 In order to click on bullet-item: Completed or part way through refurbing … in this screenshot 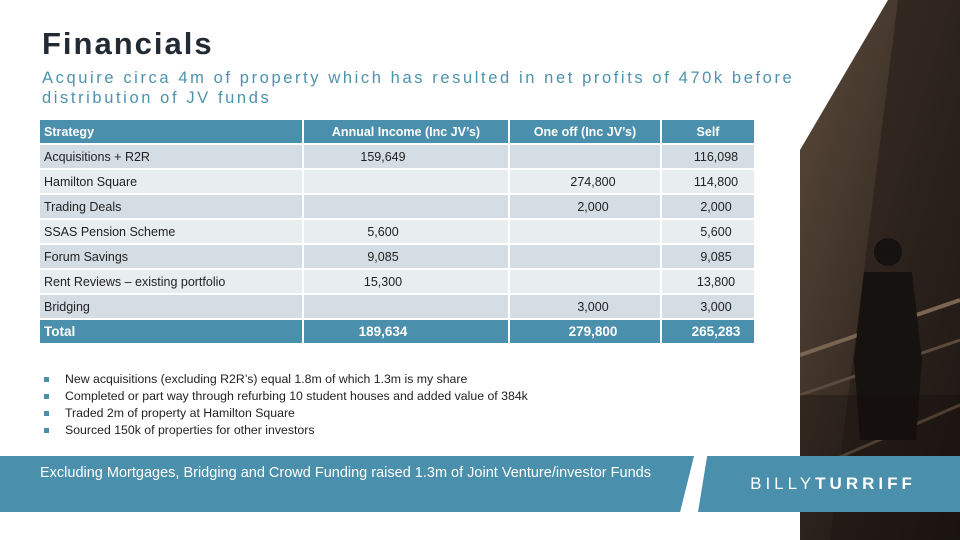, I will do `click(285, 396)`.